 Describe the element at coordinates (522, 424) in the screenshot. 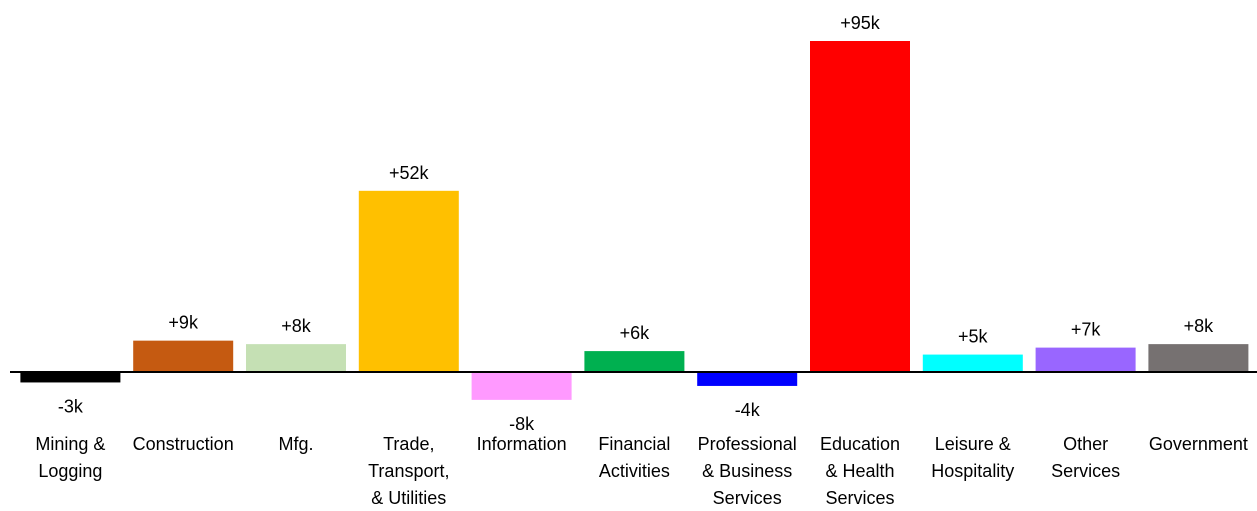

I see `value-label: -8k` at that location.